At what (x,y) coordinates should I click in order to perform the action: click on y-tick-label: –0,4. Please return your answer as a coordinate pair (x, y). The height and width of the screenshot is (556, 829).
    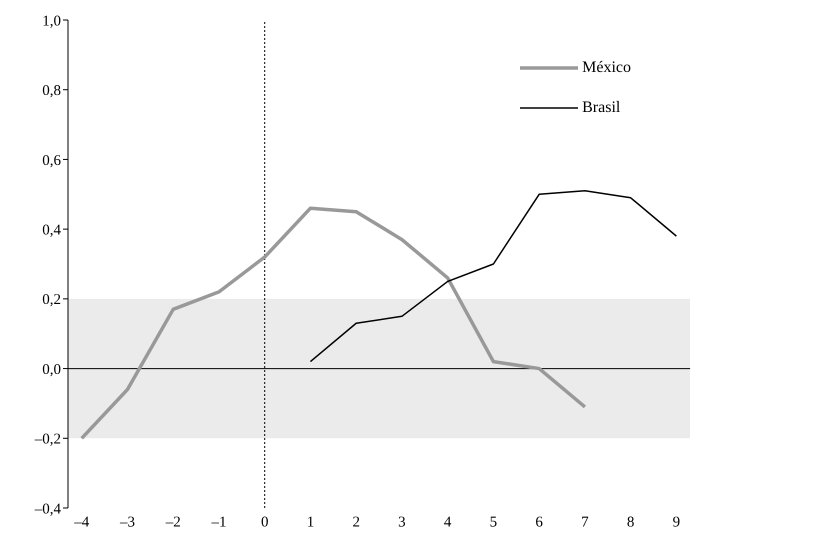
    Looking at the image, I should click on (48, 509).